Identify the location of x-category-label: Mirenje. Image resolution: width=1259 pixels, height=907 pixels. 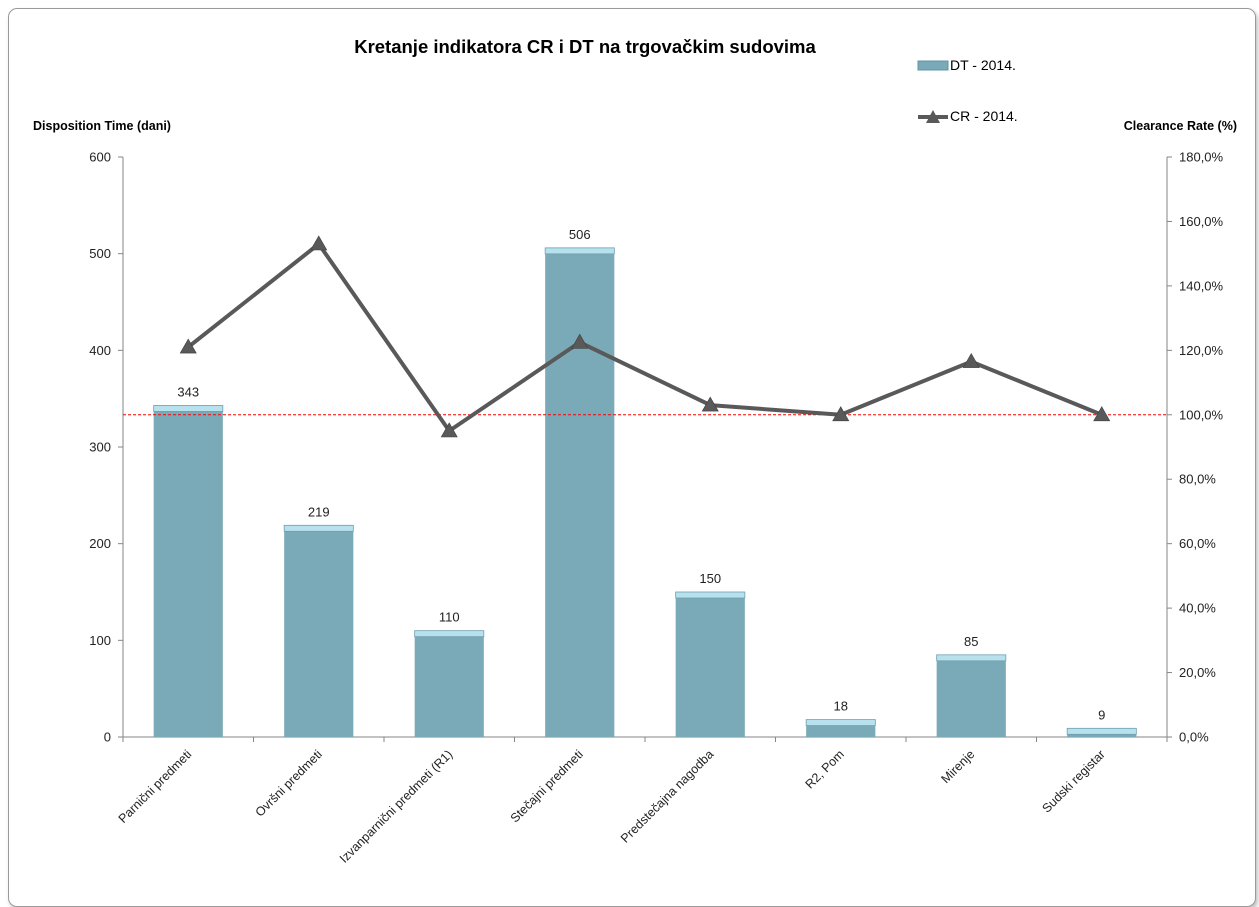
(957, 766).